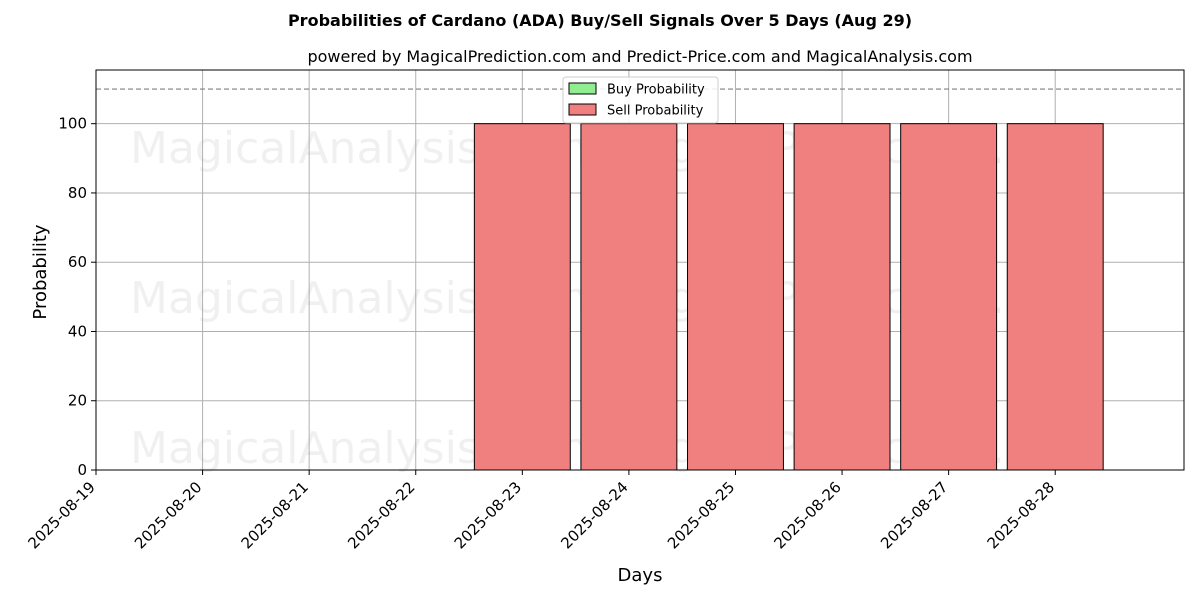 The width and height of the screenshot is (1200, 600). What do you see at coordinates (582, 109) in the screenshot?
I see `legend-swatch-sell` at bounding box center [582, 109].